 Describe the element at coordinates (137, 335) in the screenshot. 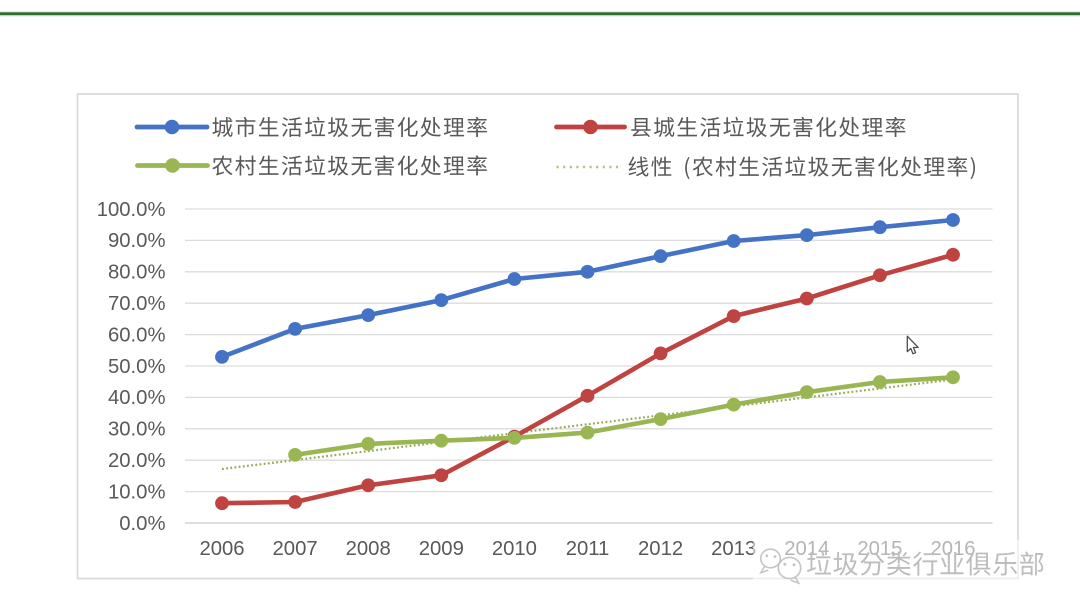

I see `svg-text: 60.0%` at that location.